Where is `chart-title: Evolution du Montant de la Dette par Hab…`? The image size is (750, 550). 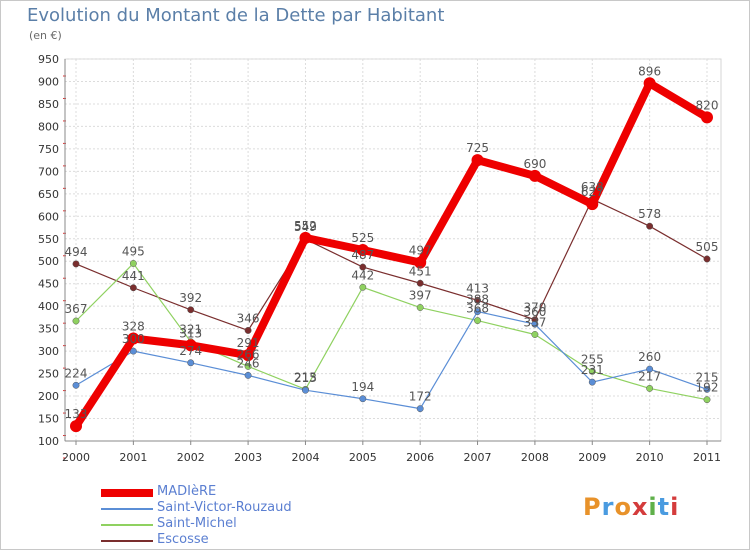
chart-title: Evolution du Montant de la Dette par Hab… is located at coordinates (236, 15).